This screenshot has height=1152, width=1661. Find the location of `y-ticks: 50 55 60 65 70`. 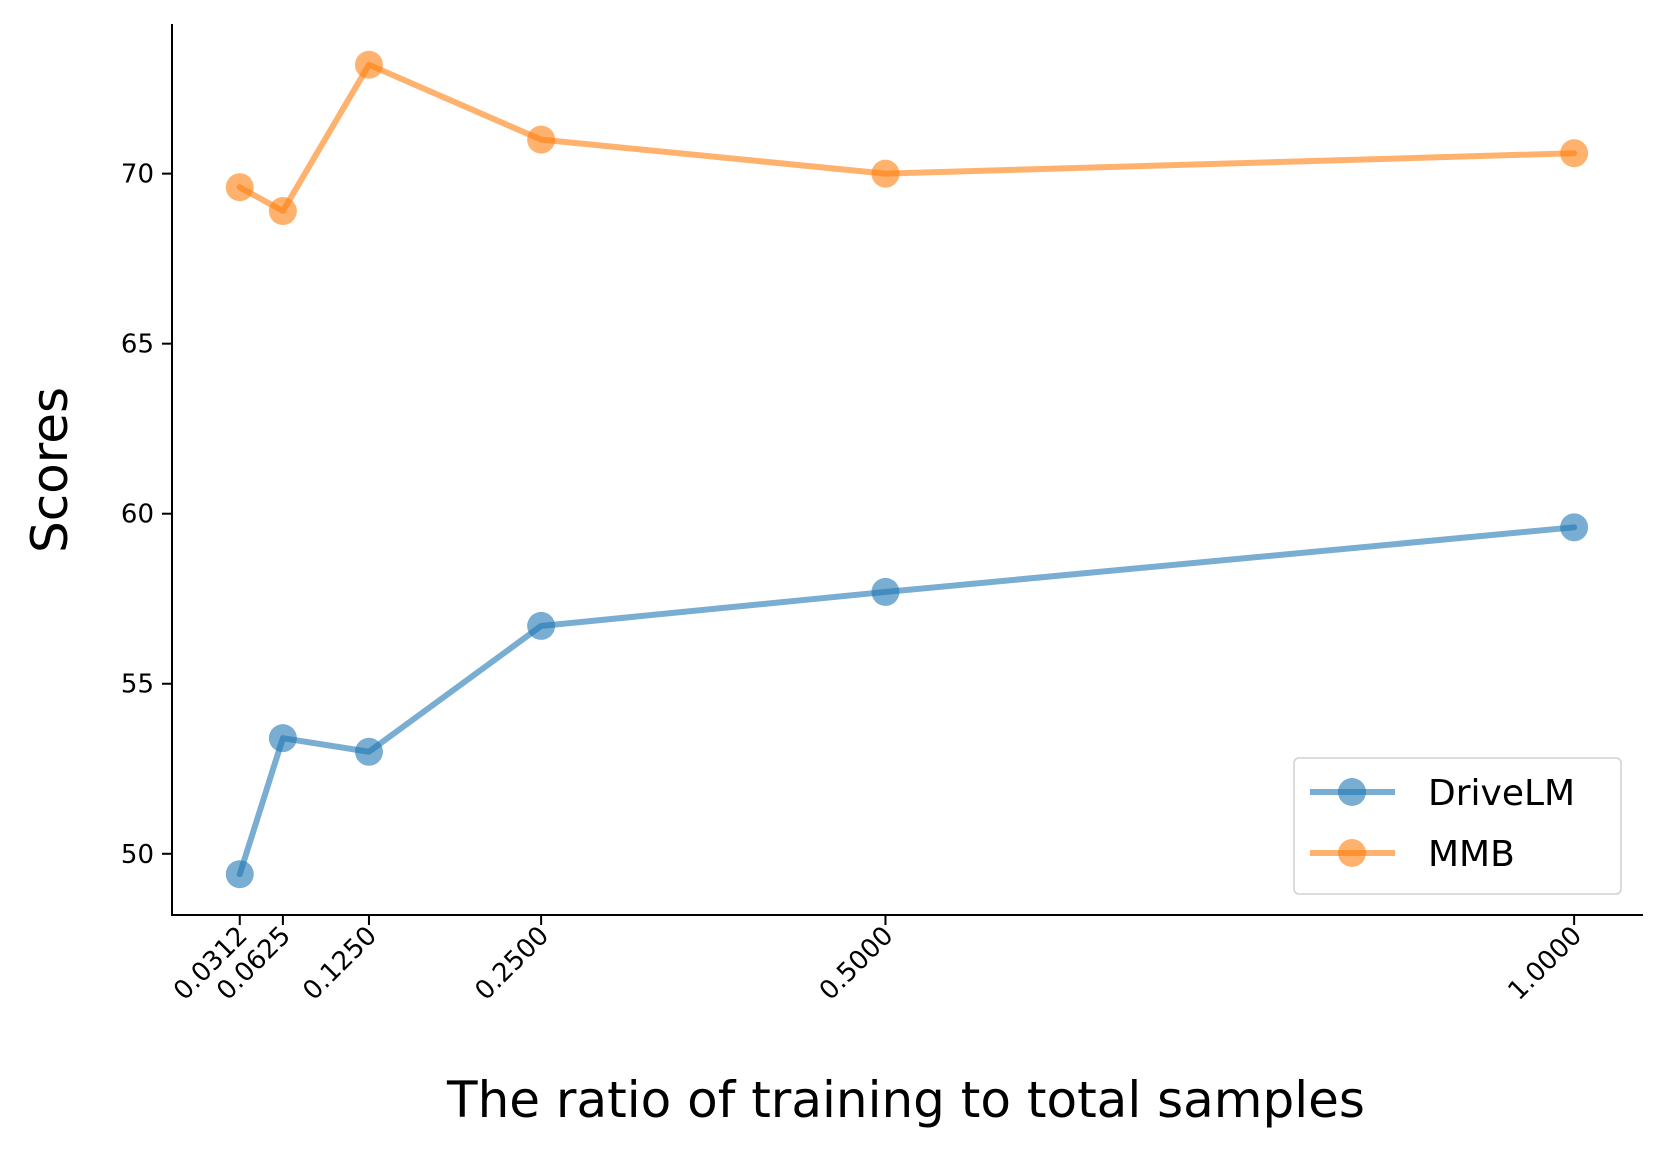

y-ticks: 50 55 60 65 70 is located at coordinates (146, 515).